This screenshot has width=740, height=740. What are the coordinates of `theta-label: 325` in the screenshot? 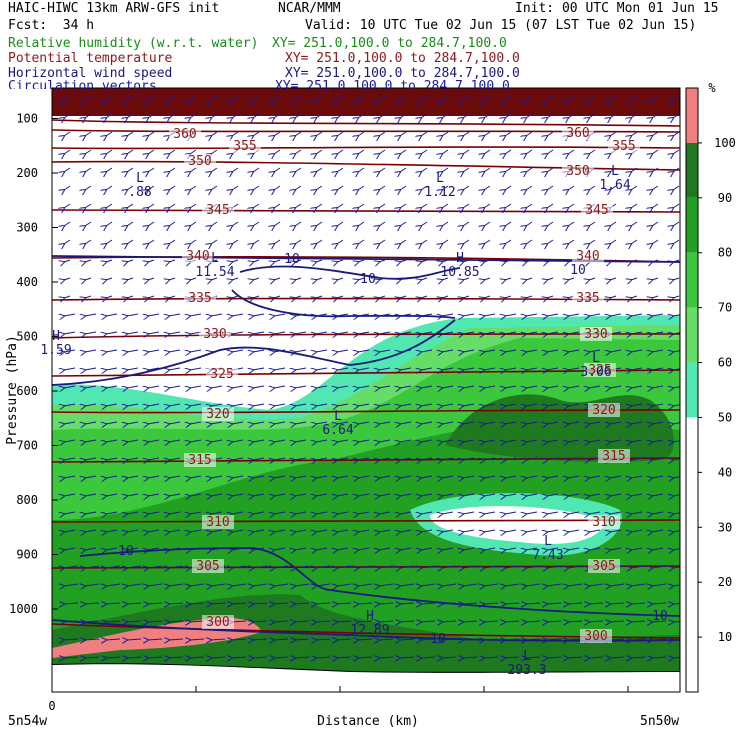 It's located at (221, 374).